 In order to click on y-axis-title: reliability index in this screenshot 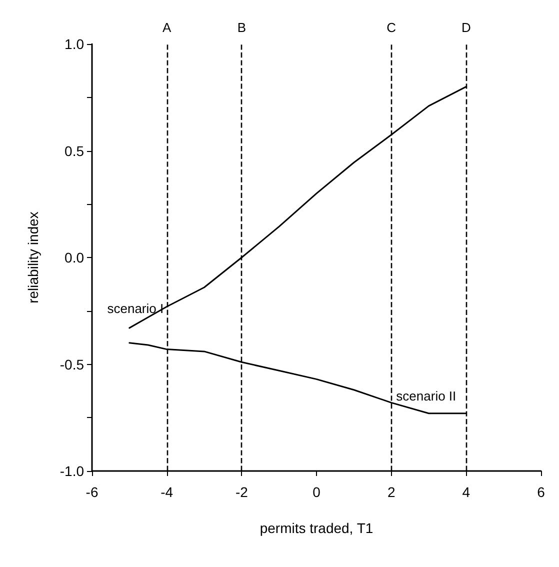, I will do `click(33, 258)`.